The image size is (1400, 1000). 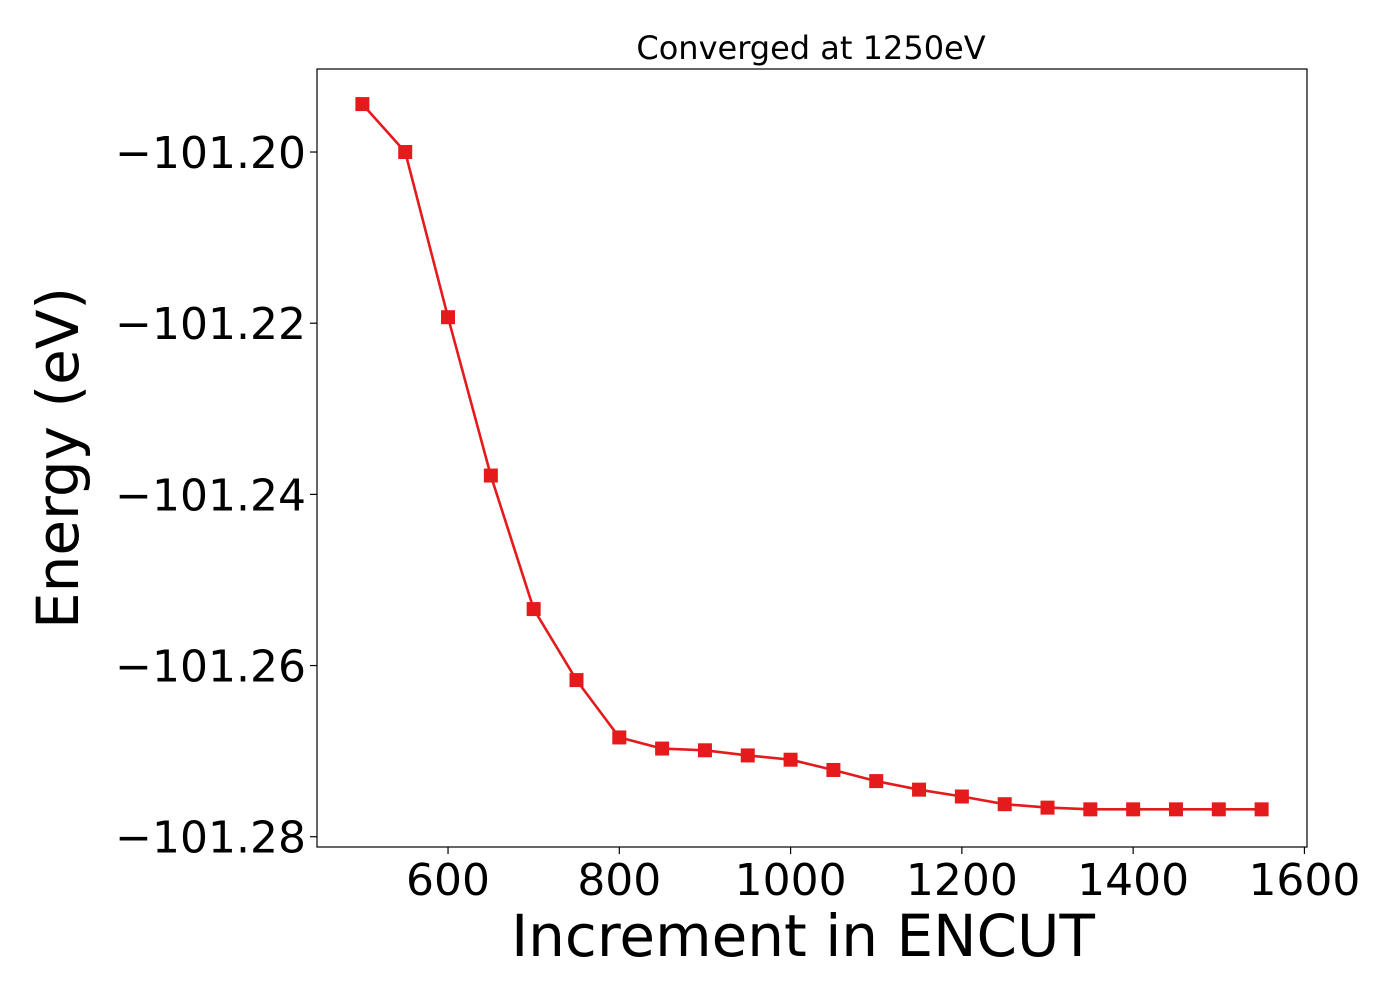 What do you see at coordinates (1304, 880) in the screenshot?
I see `x-tick-label: 1600` at bounding box center [1304, 880].